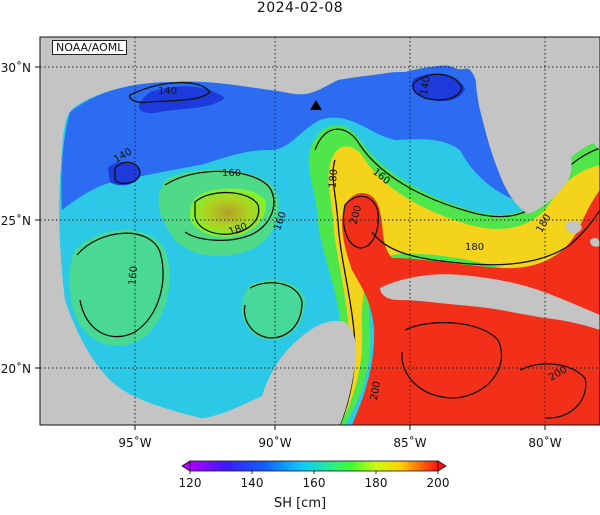 The image size is (600, 515). Describe the element at coordinates (490, 302) in the screenshot. I see `cuba-island` at that location.